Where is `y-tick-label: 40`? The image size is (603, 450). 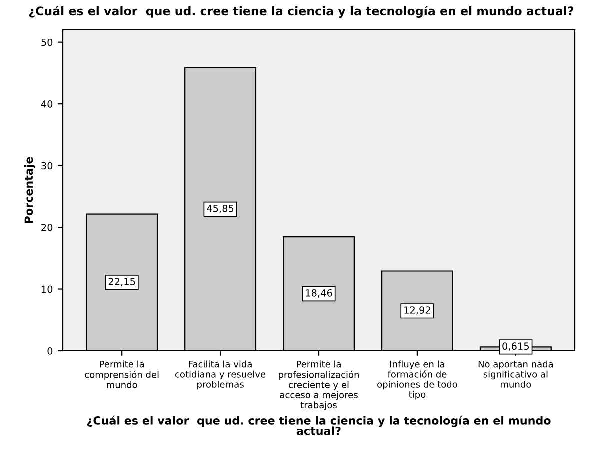 y-tick-label: 40 is located at coordinates (47, 104).